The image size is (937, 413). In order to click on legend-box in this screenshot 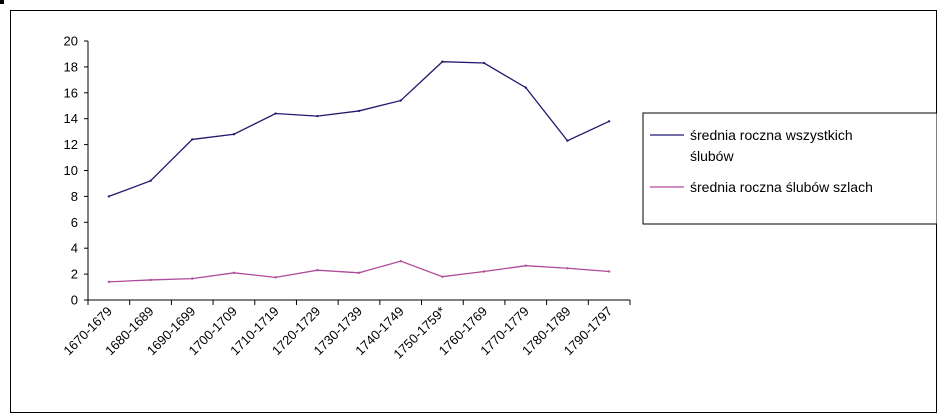, I will do `click(789, 168)`.